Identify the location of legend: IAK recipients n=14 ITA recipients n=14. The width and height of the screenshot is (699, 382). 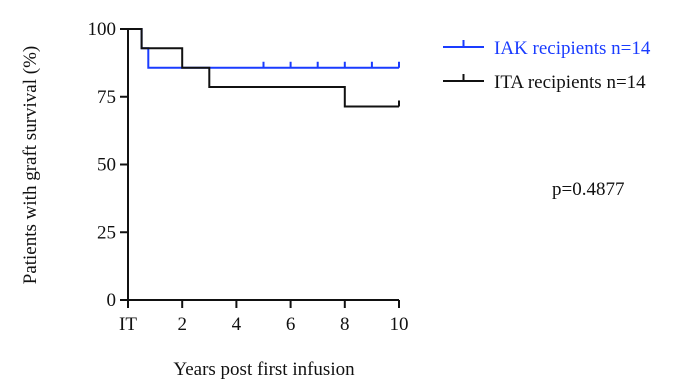
(547, 65).